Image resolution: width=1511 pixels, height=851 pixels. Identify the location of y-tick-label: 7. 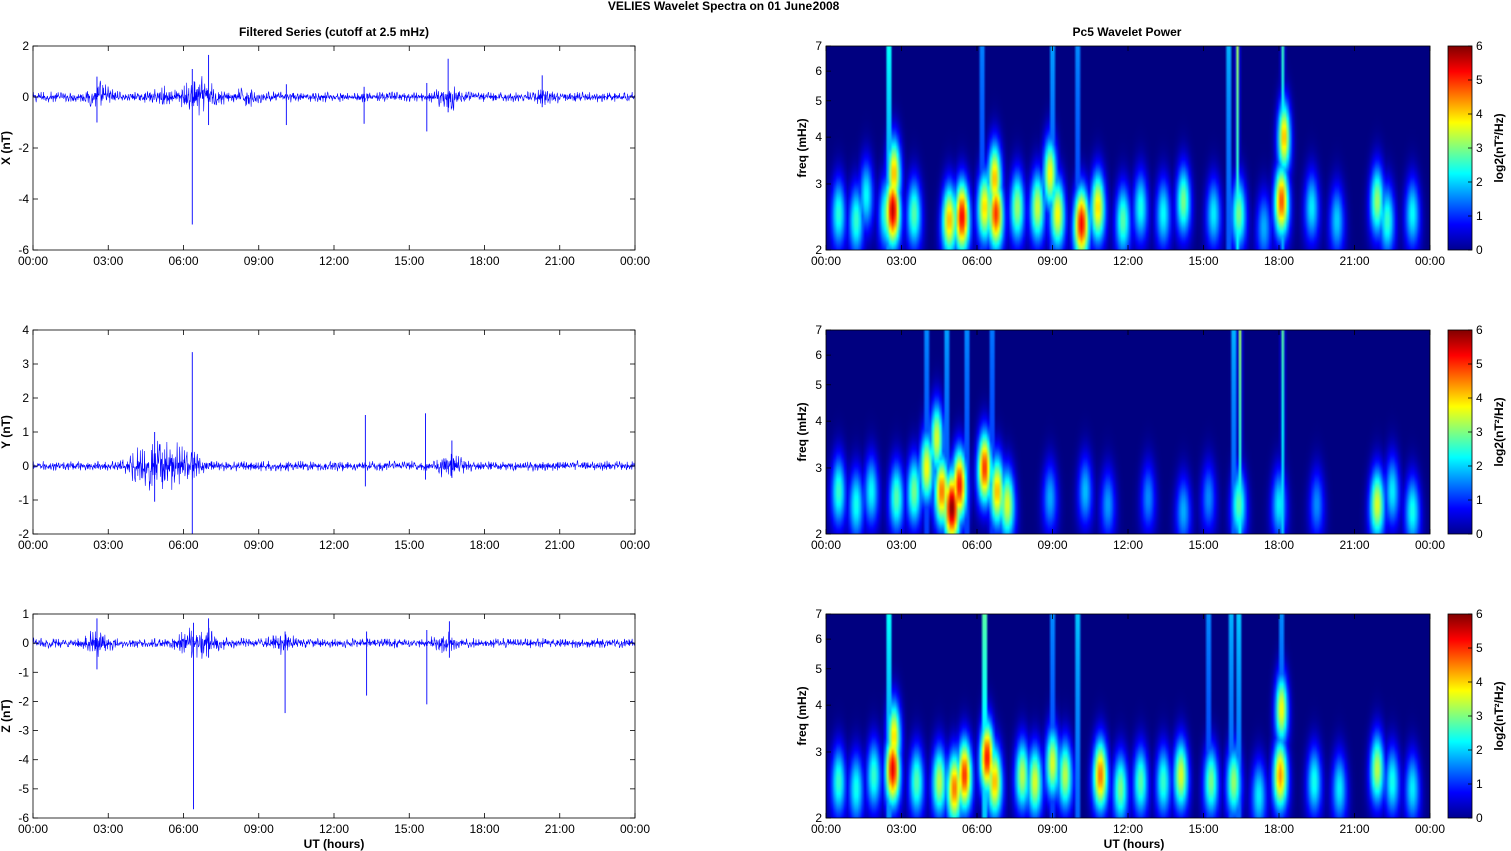
(818, 330).